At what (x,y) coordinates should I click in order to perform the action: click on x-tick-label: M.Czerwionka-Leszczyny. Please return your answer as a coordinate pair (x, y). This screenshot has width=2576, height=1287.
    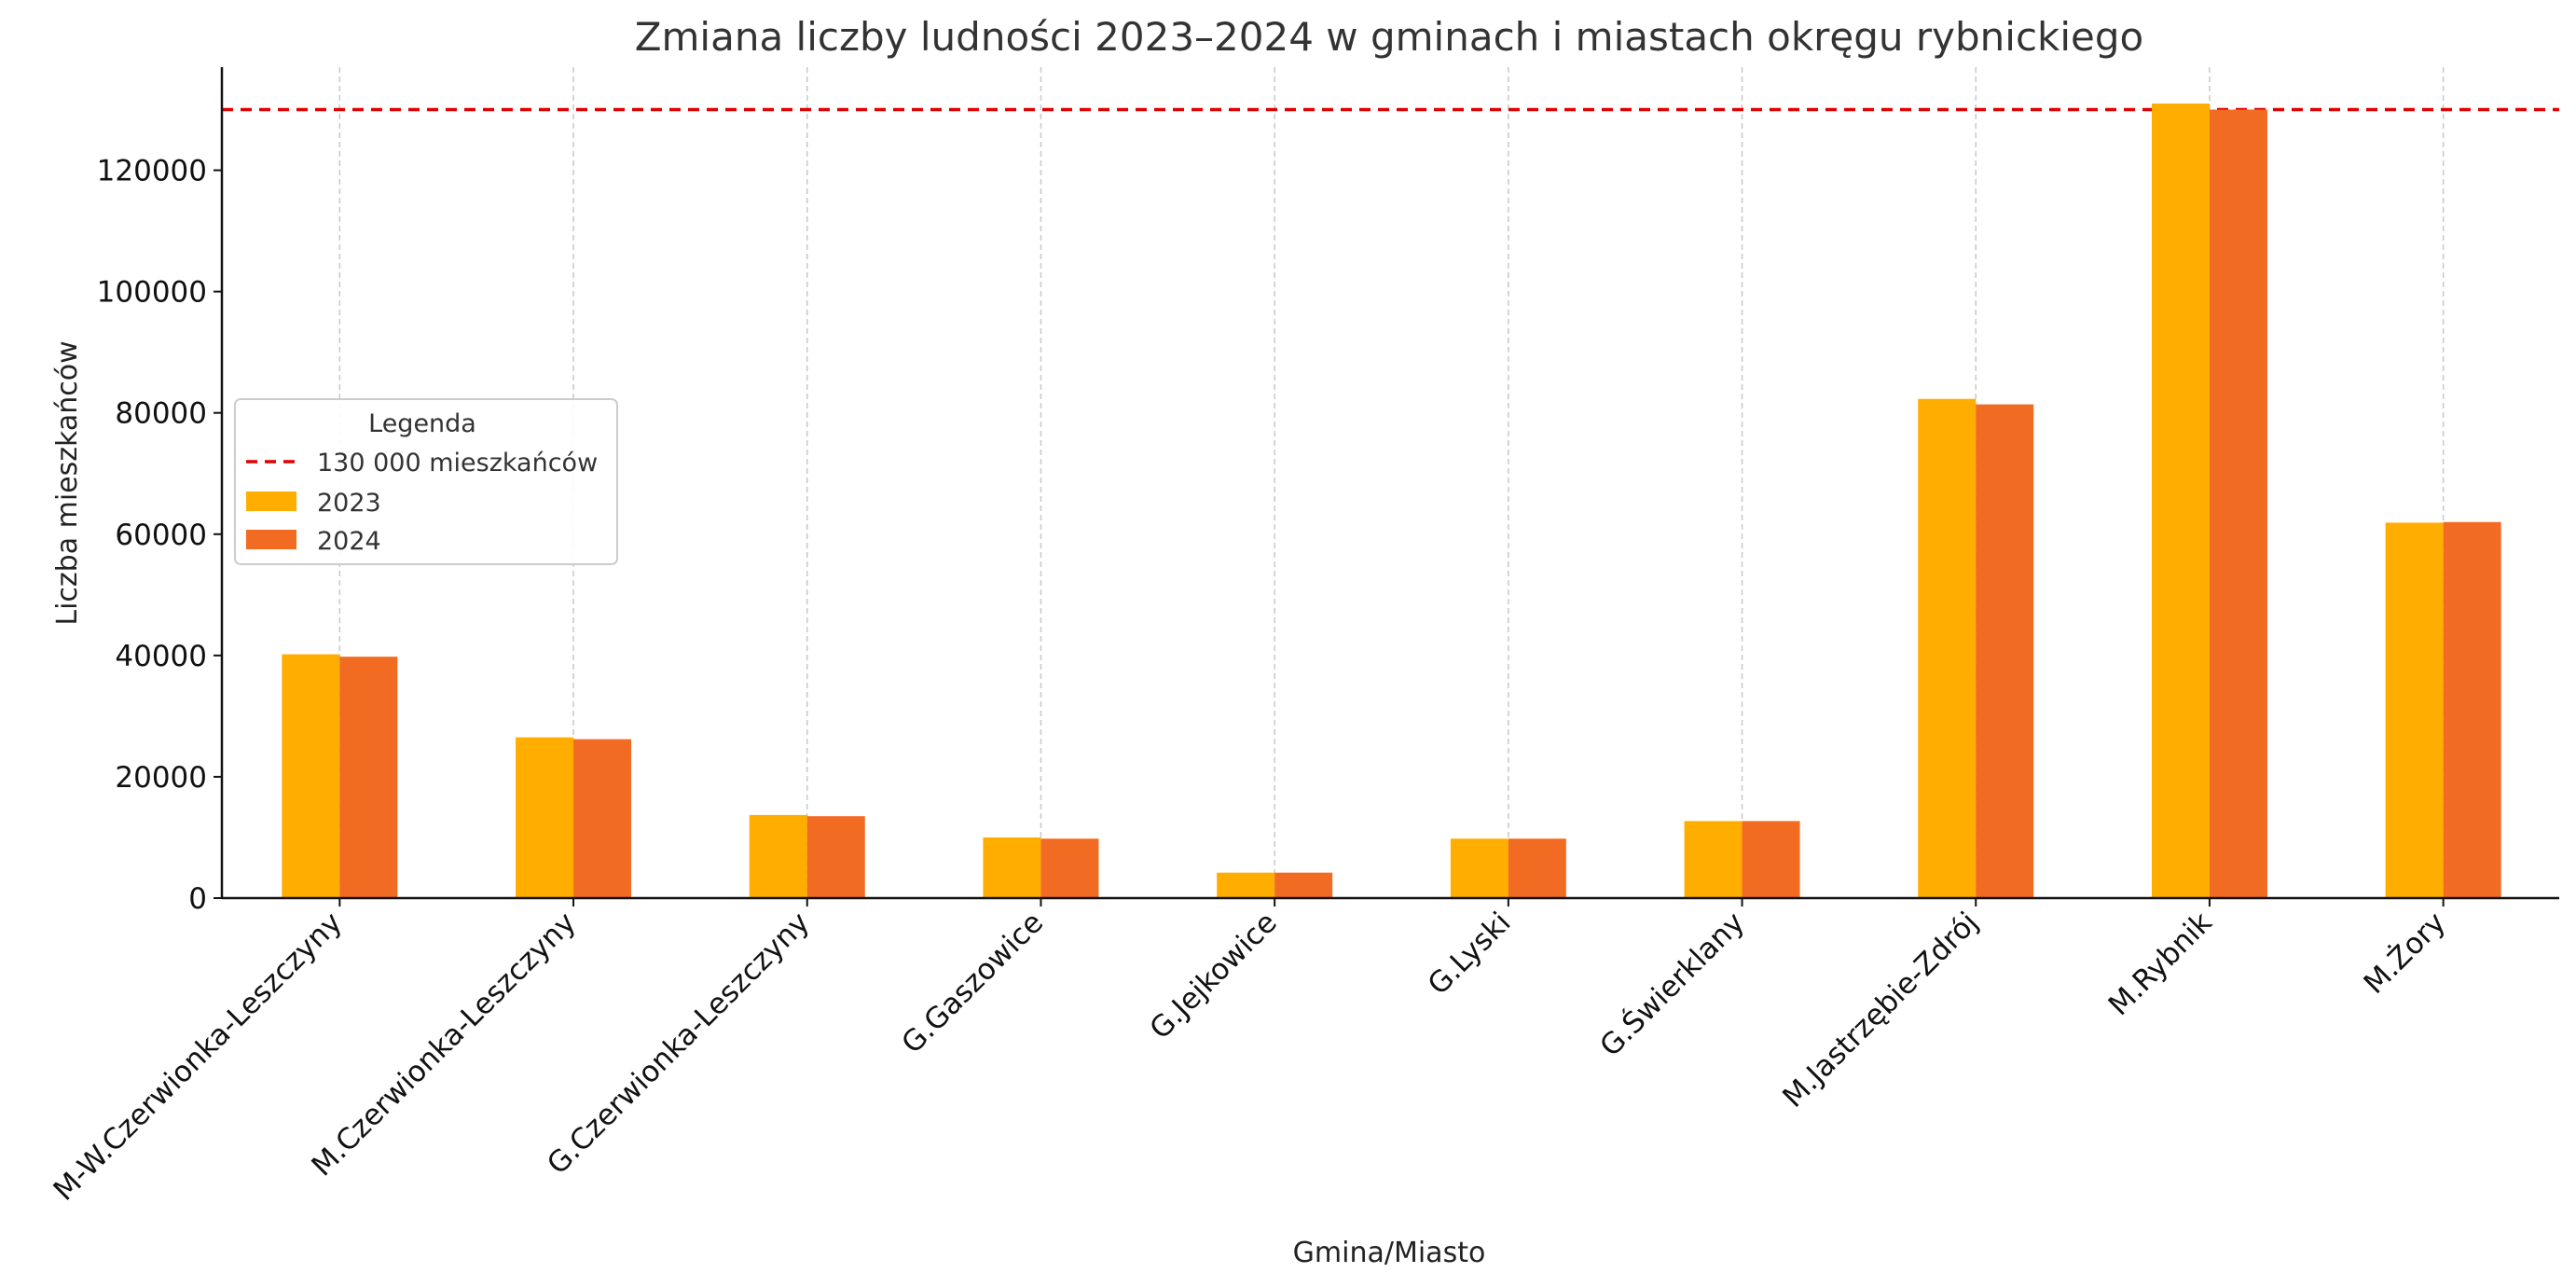
    Looking at the image, I should click on (443, 1044).